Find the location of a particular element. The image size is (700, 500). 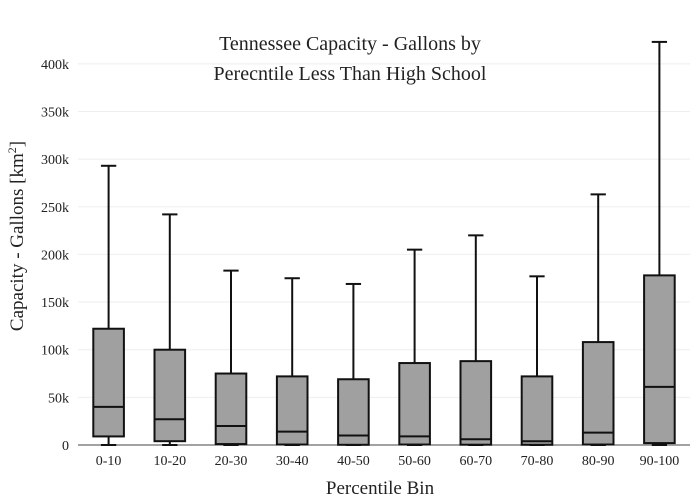

x-tick-label: 80-90 is located at coordinates (598, 461).